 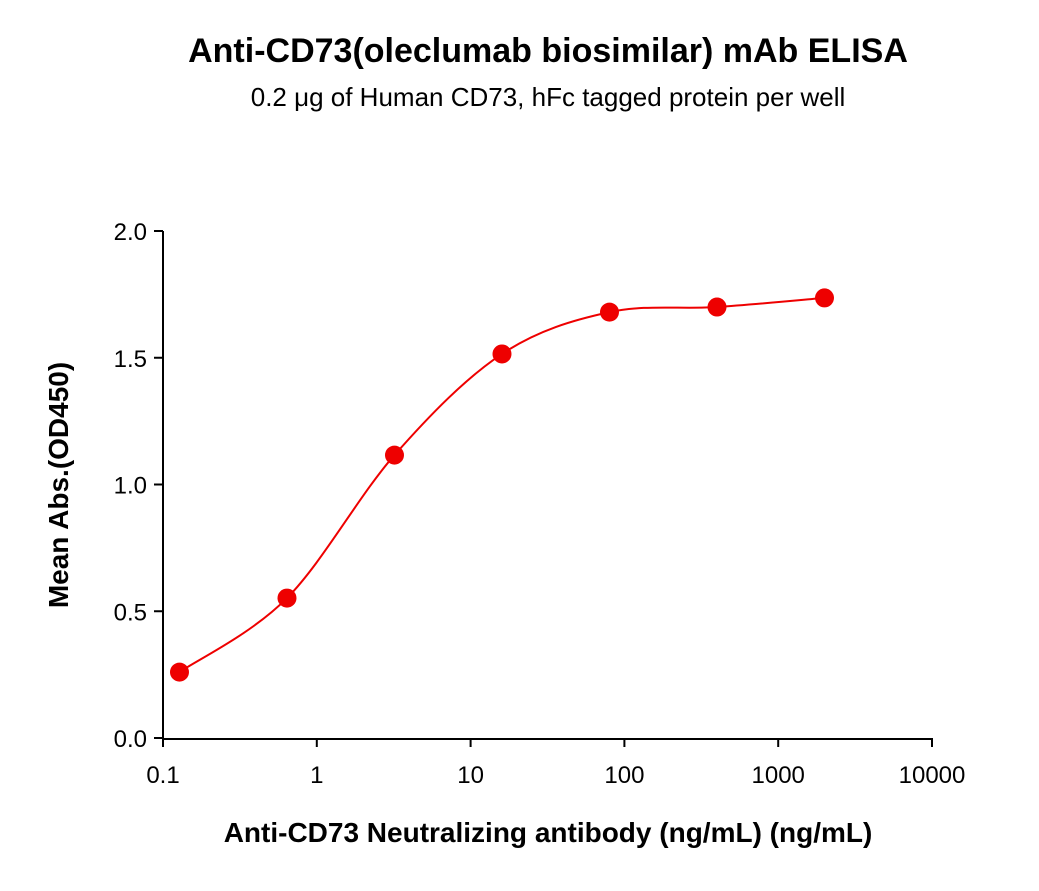 What do you see at coordinates (932, 775) in the screenshot?
I see `x-tick-label: 10000` at bounding box center [932, 775].